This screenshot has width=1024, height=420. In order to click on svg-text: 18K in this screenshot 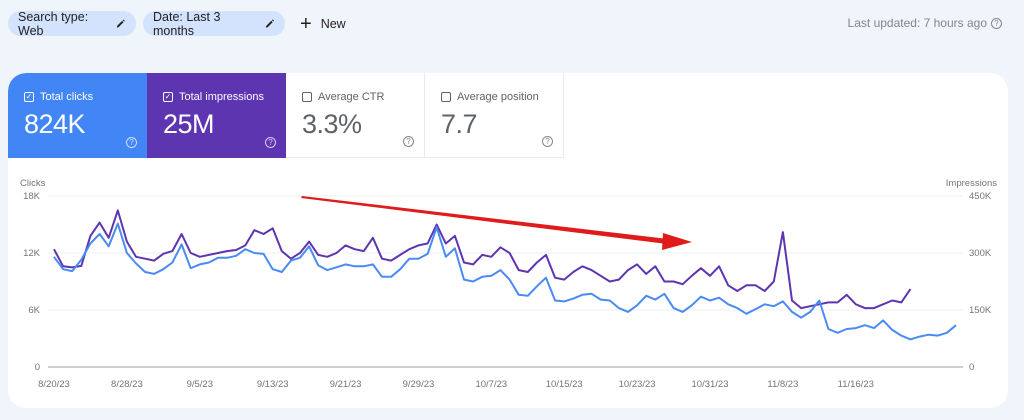, I will do `click(32, 196)`.